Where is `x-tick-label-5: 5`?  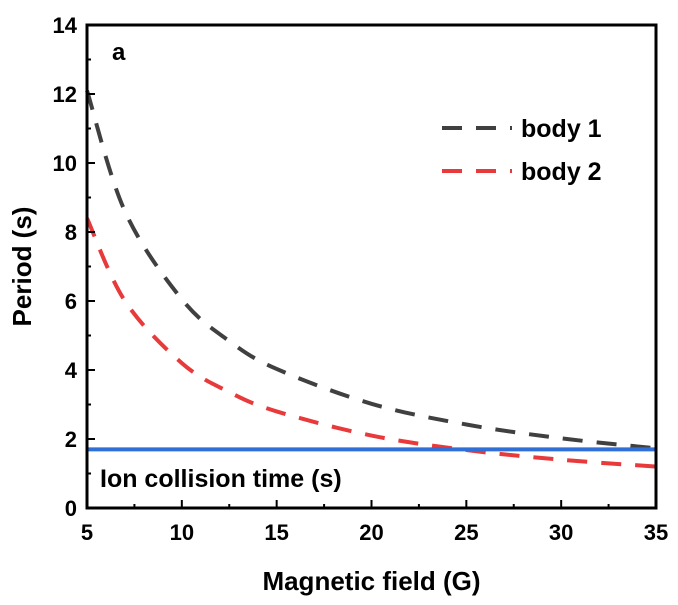 x-tick-label-5: 5 is located at coordinates (87, 532).